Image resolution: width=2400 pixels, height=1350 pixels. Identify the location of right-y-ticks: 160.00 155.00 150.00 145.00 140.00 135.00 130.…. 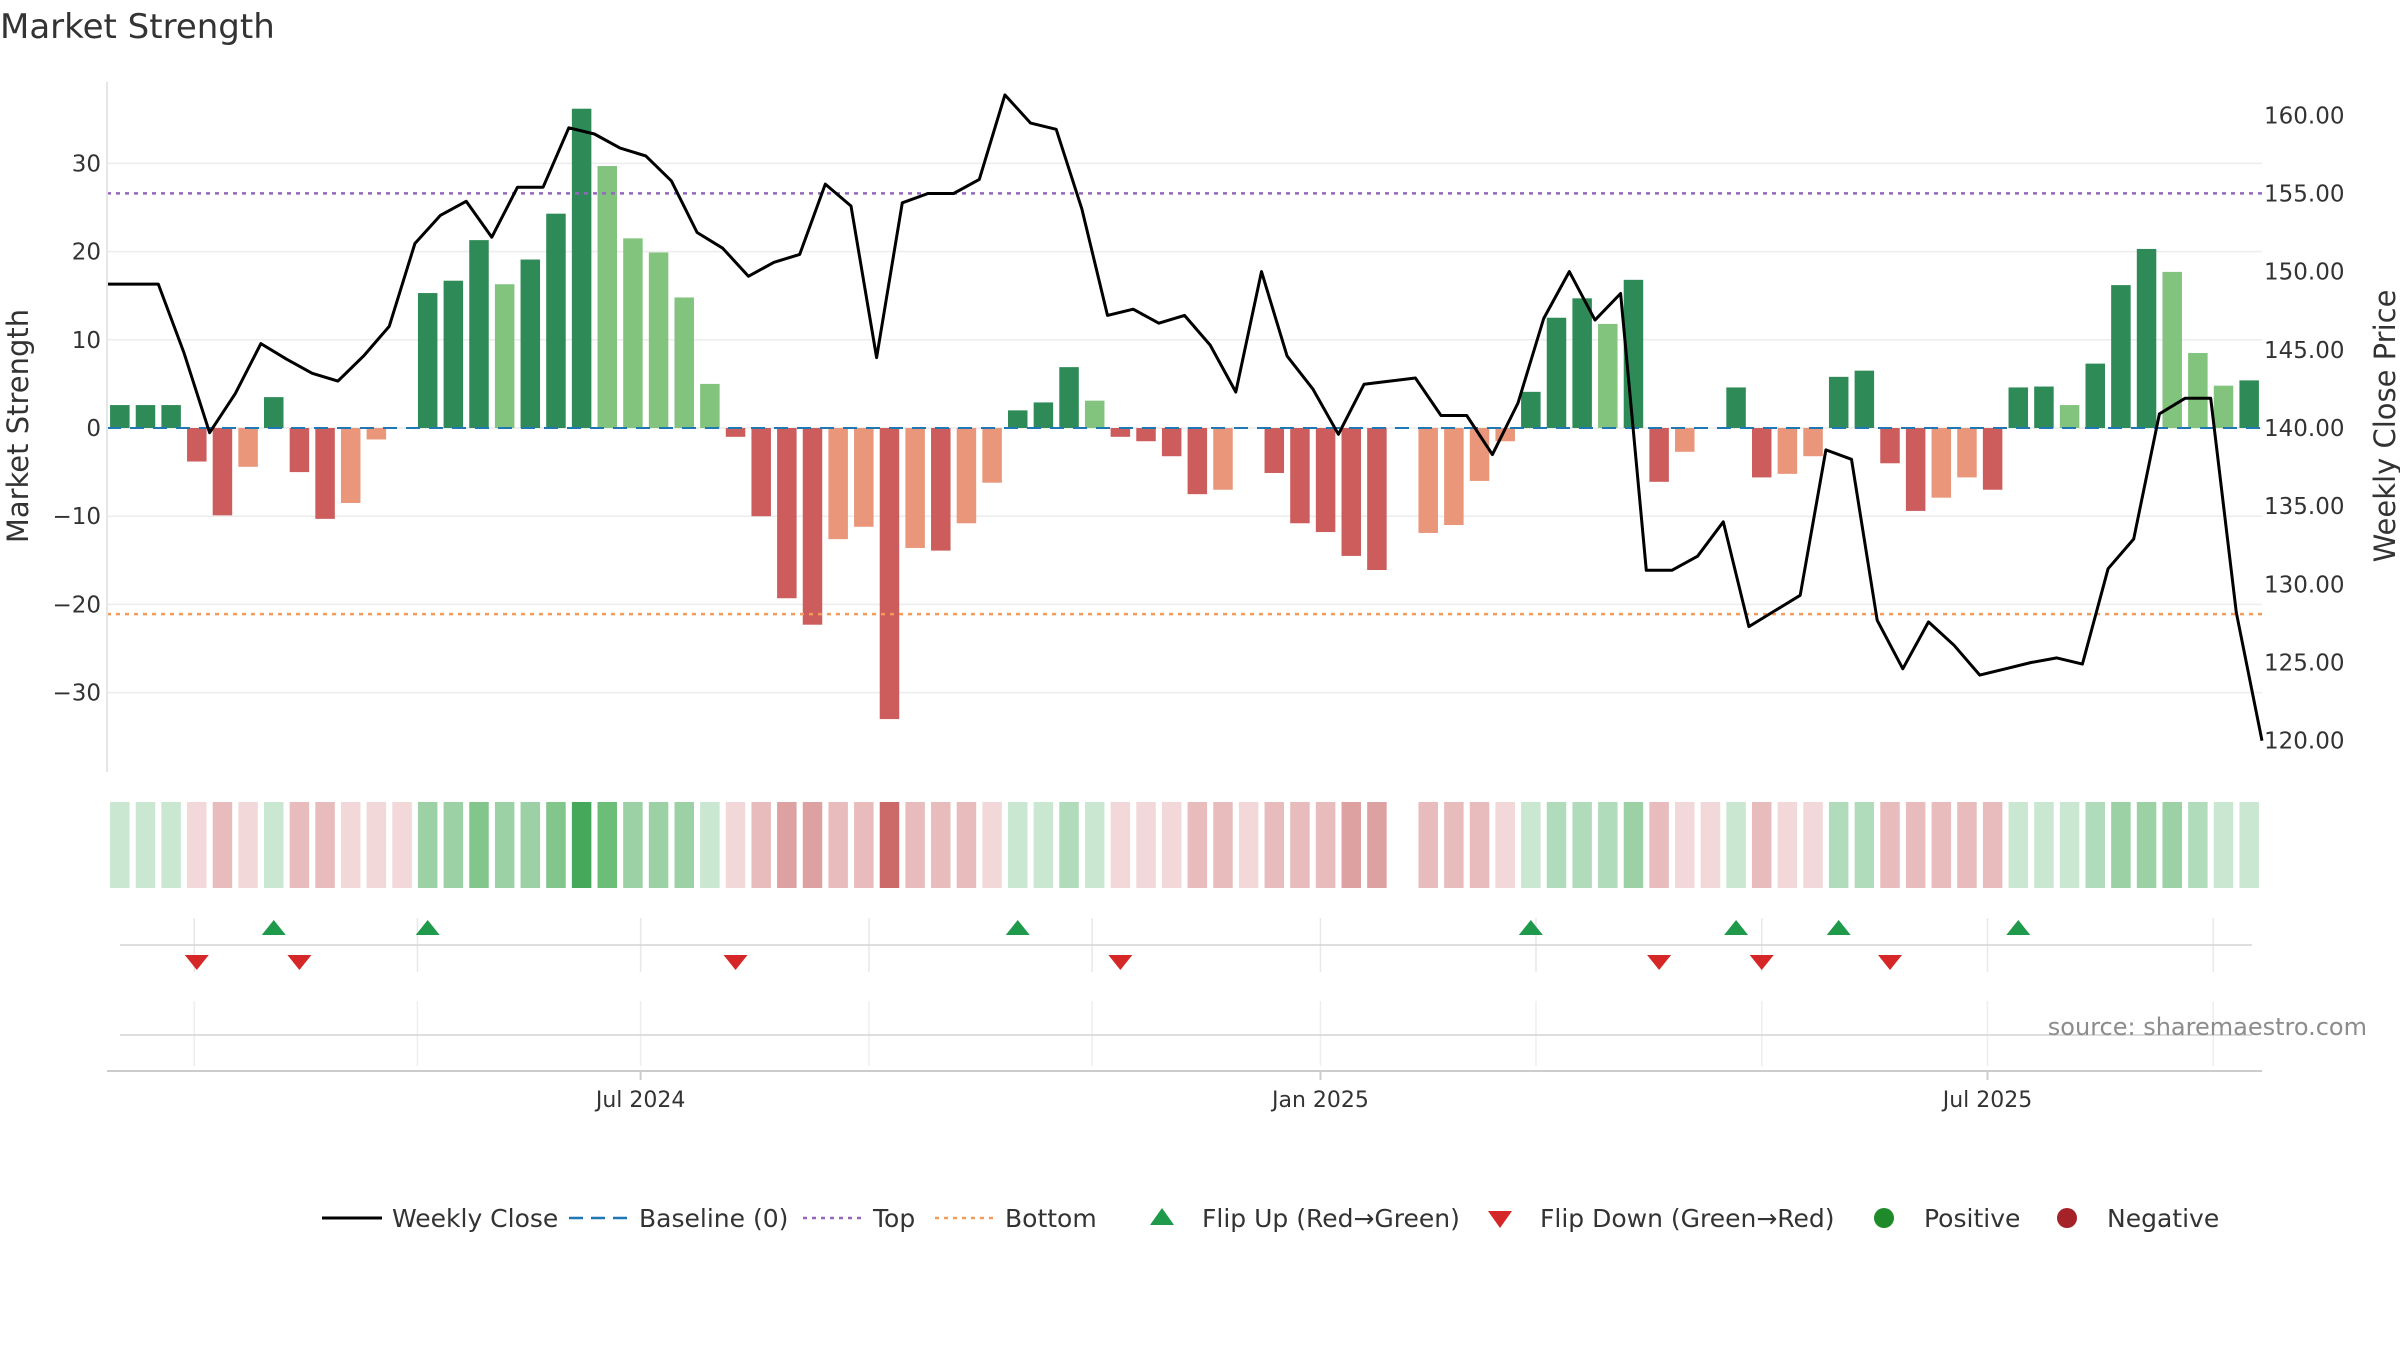
(2304, 428).